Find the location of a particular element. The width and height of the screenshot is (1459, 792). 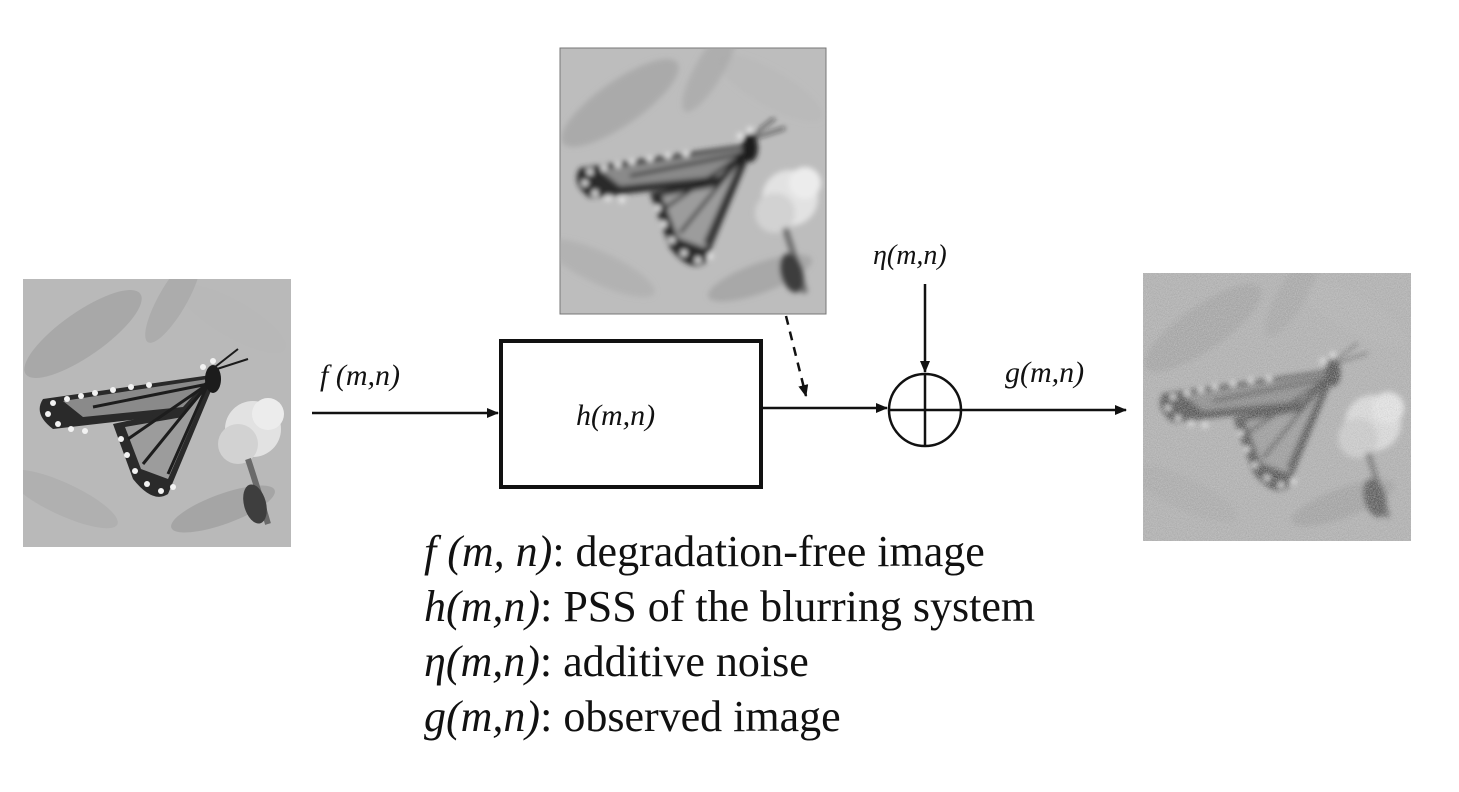

legend-row-eta: η(m,n): additive noise is located at coordinates (729, 661).